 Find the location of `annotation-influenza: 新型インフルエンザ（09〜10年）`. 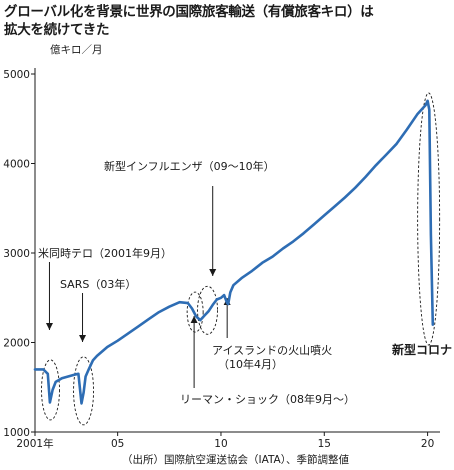

annotation-influenza: 新型インフルエンザ（09〜10年） is located at coordinates (189, 166).